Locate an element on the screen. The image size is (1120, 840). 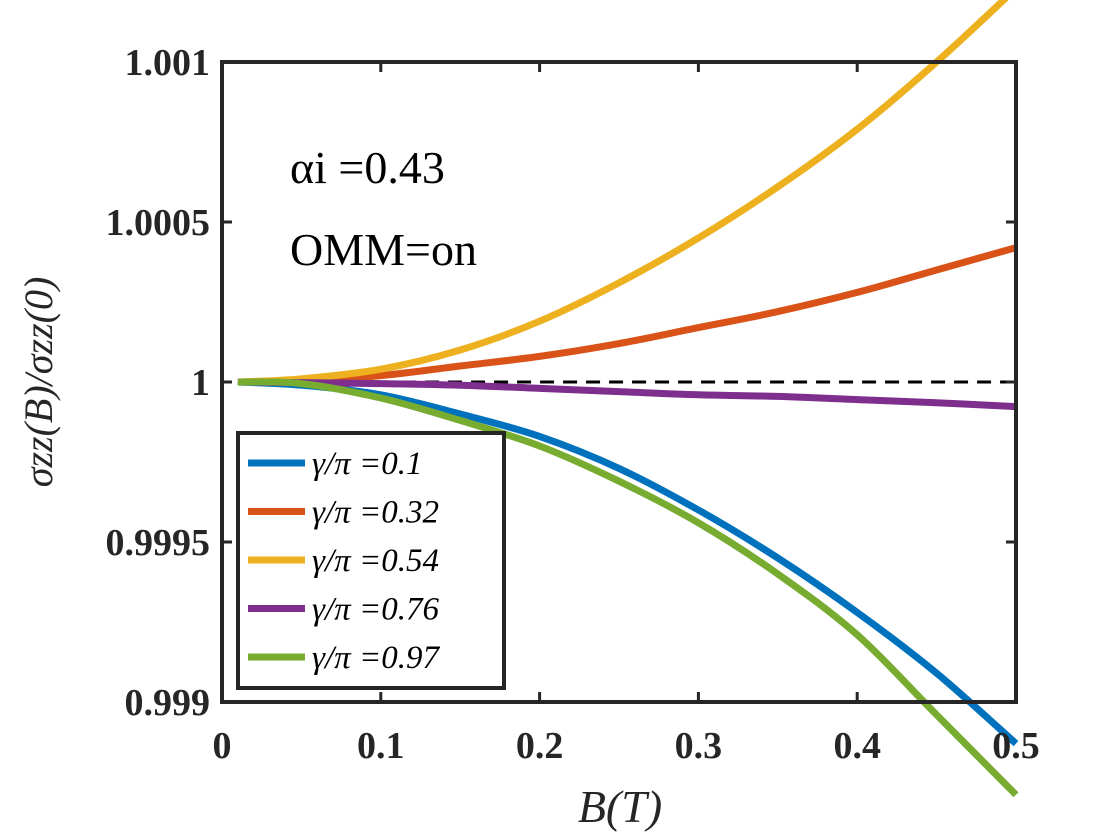
y-tick-label: 1 is located at coordinates (200, 383).